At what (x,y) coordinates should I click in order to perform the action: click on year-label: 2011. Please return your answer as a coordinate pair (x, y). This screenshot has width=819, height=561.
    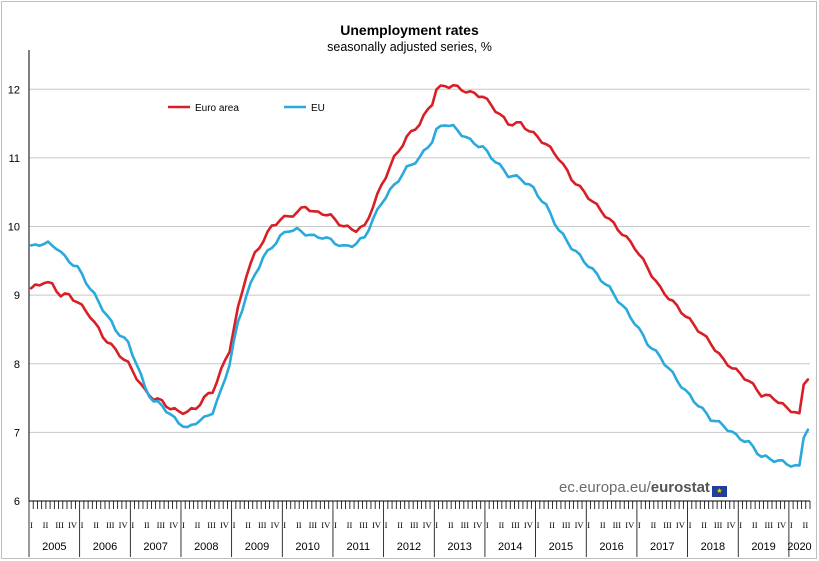
    Looking at the image, I should click on (358, 547).